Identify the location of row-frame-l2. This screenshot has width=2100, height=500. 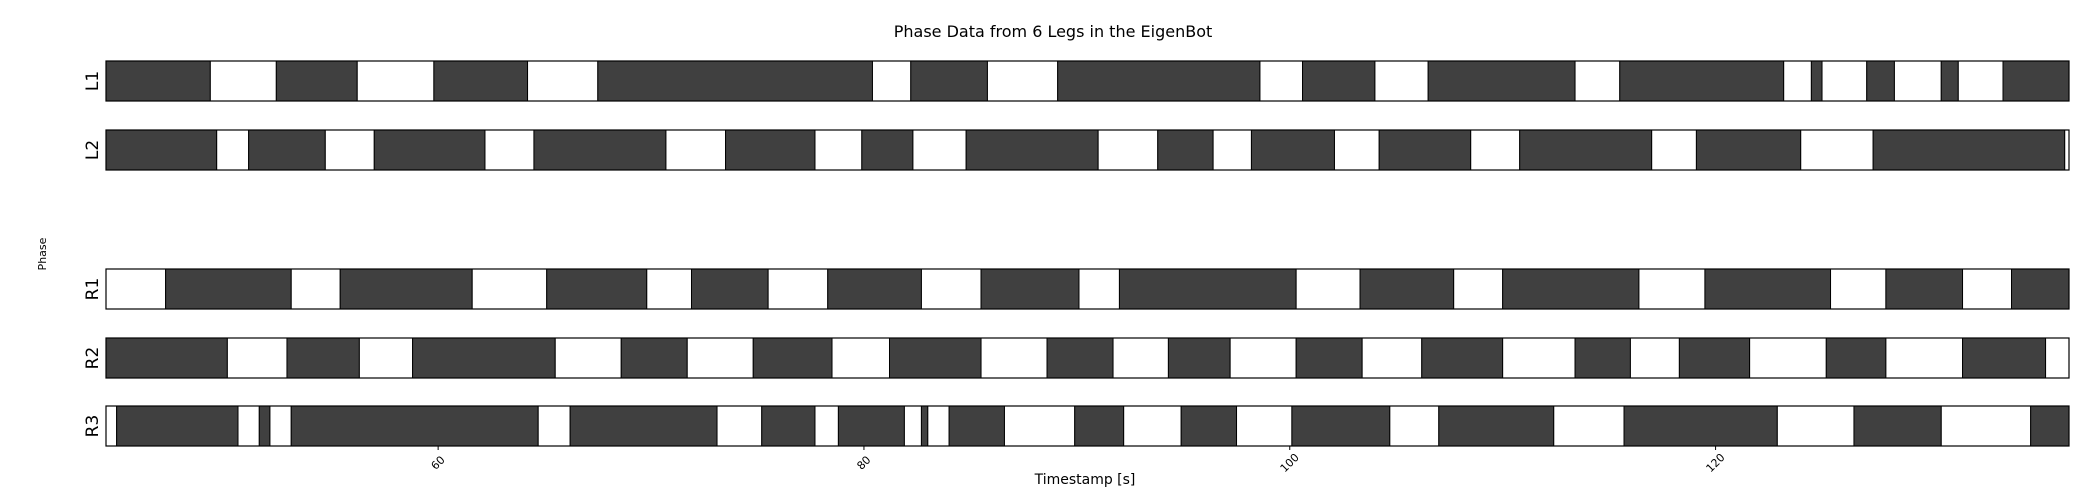
(1087, 150).